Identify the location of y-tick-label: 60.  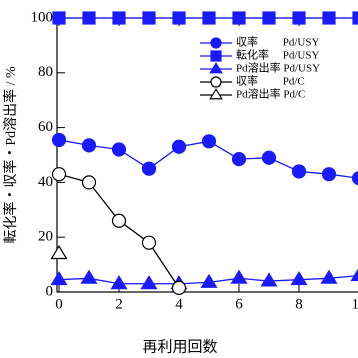
(45, 127).